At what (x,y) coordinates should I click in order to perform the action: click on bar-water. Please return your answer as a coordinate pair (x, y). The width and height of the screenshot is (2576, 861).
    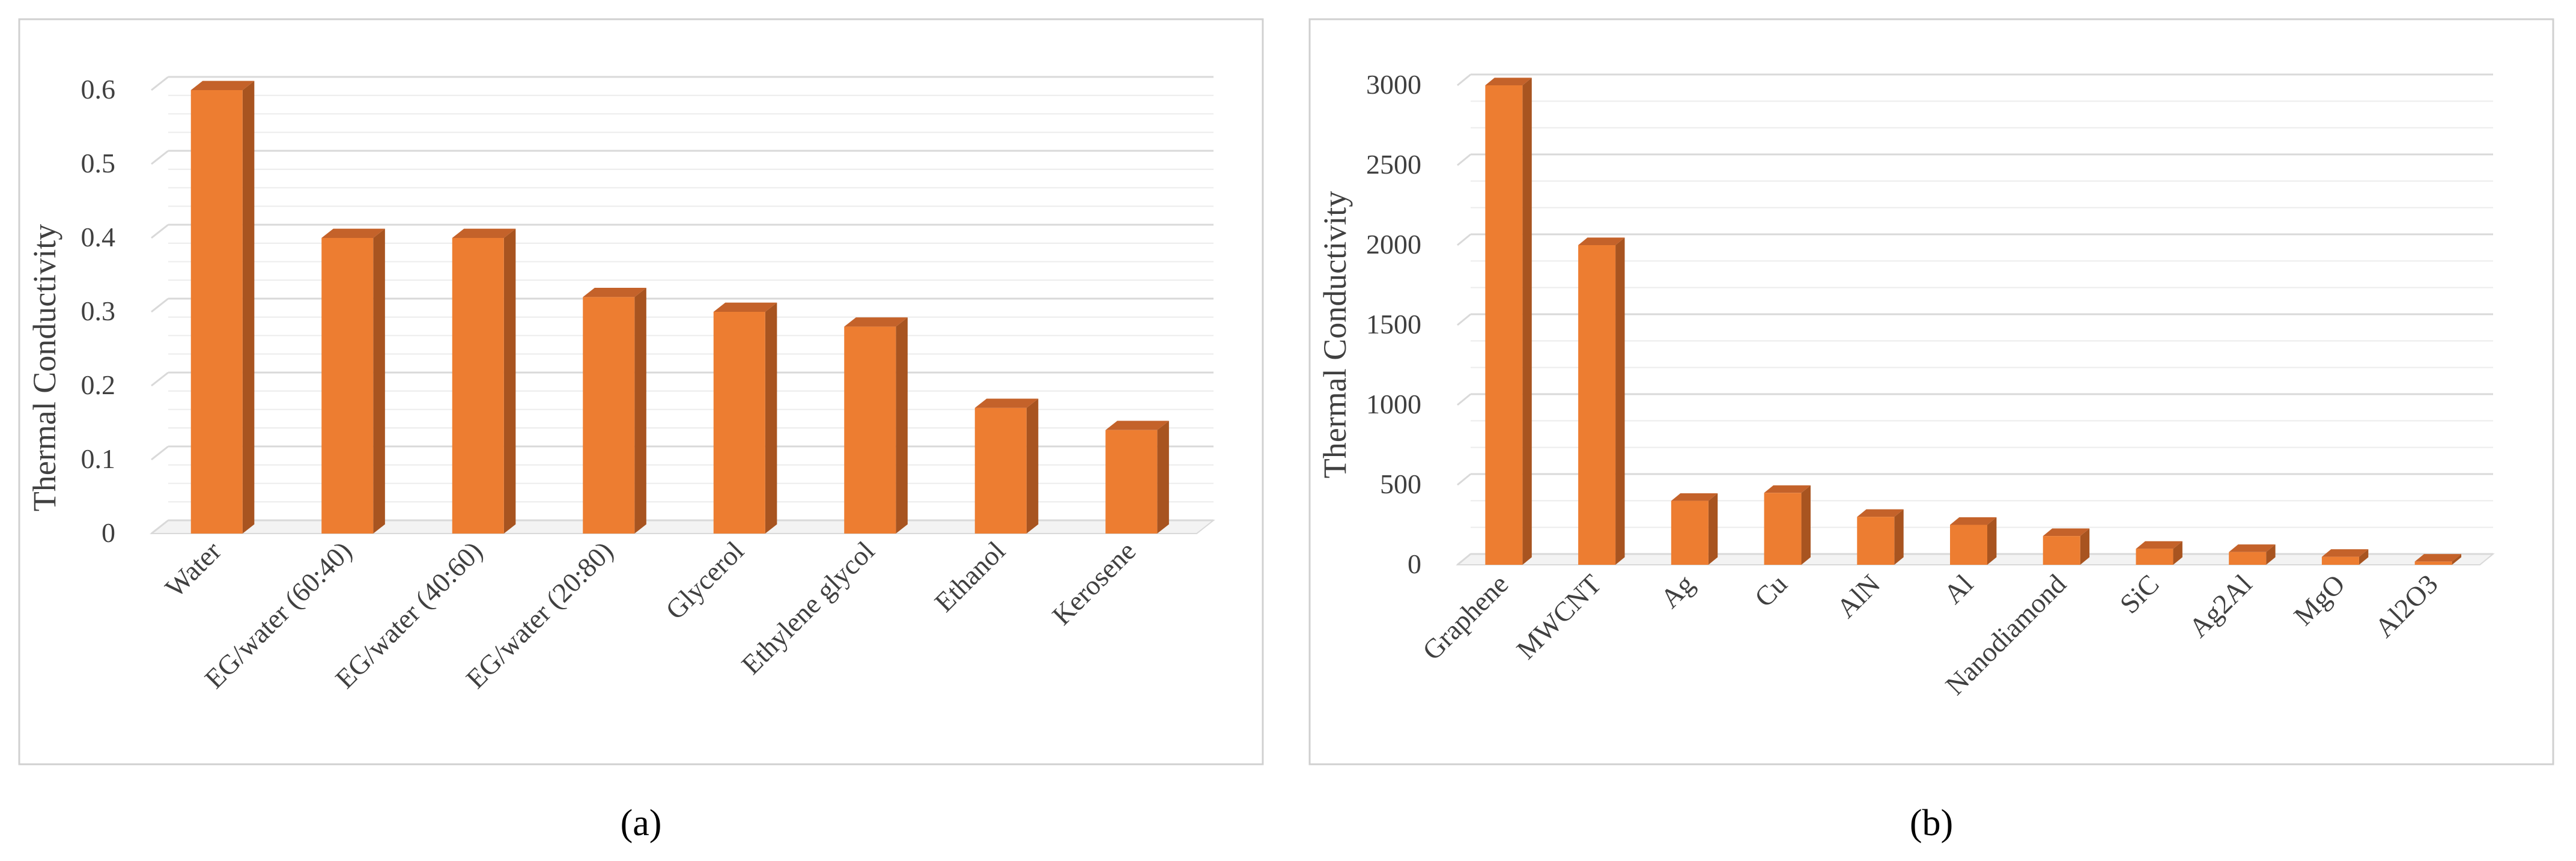
    Looking at the image, I should click on (222, 307).